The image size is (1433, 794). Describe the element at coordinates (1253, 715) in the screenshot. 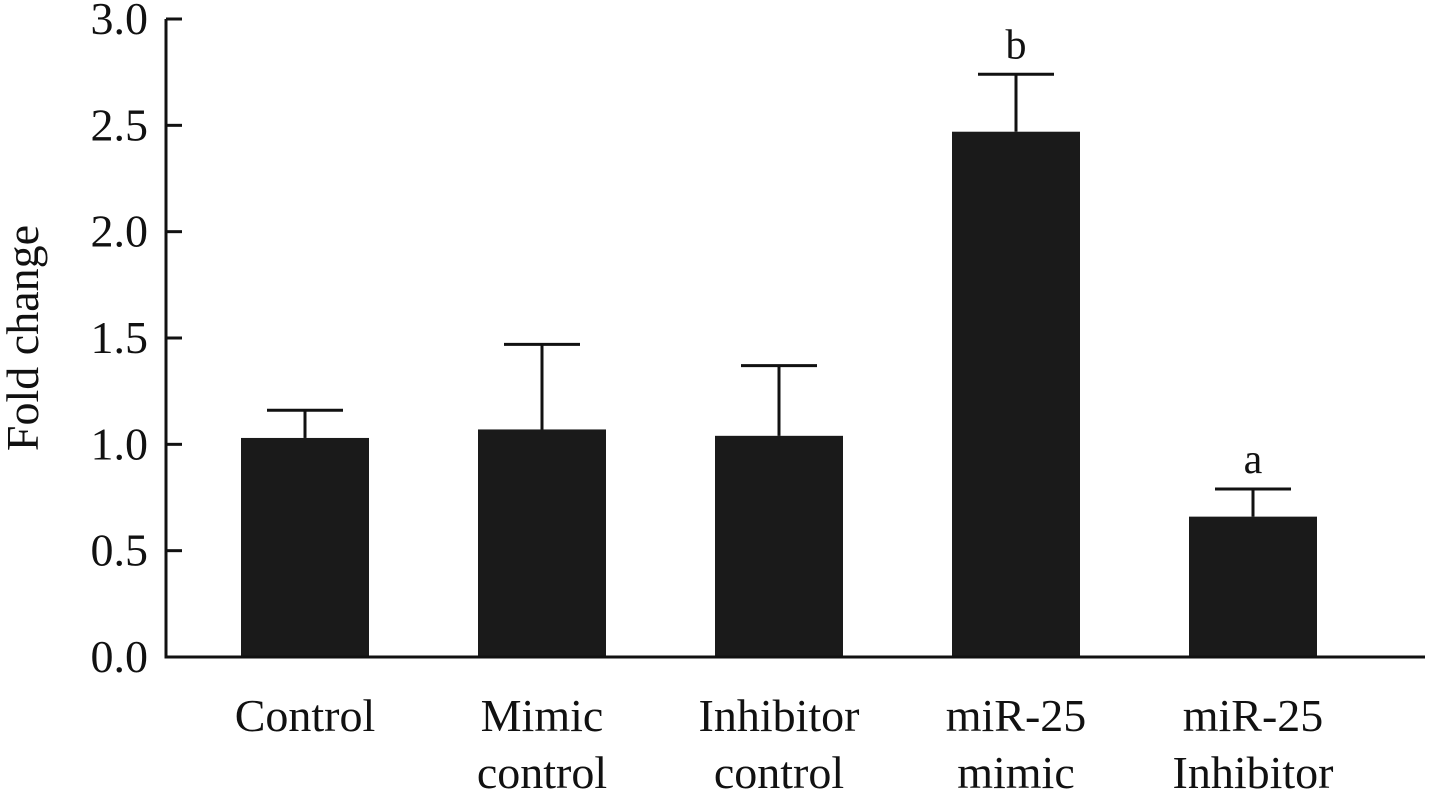

I see `x-tick-label-4-line-0: miR-25` at that location.